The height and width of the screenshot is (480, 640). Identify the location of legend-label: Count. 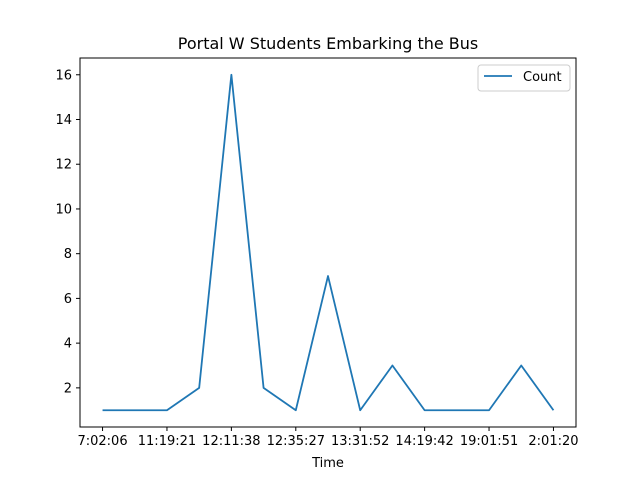
(542, 77).